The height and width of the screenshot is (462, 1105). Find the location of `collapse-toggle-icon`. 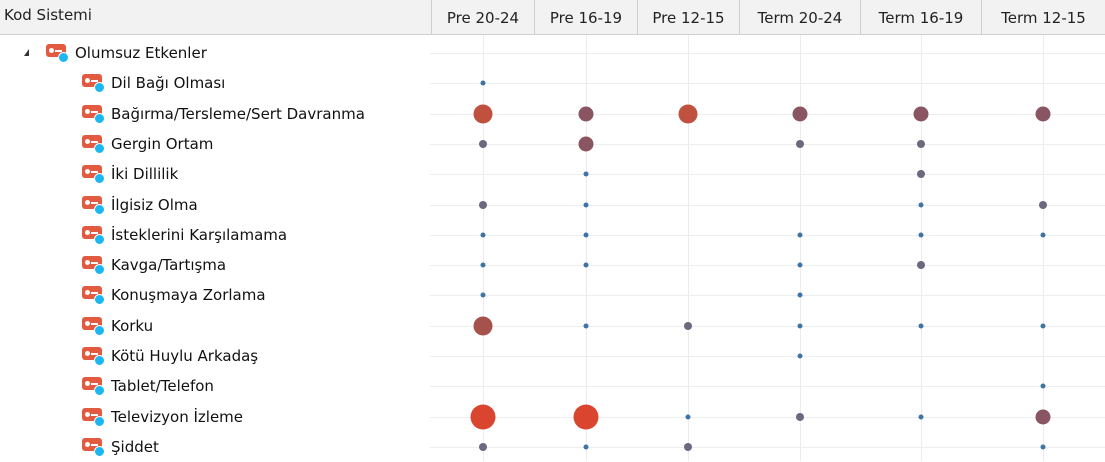

collapse-toggle-icon is located at coordinates (26, 52).